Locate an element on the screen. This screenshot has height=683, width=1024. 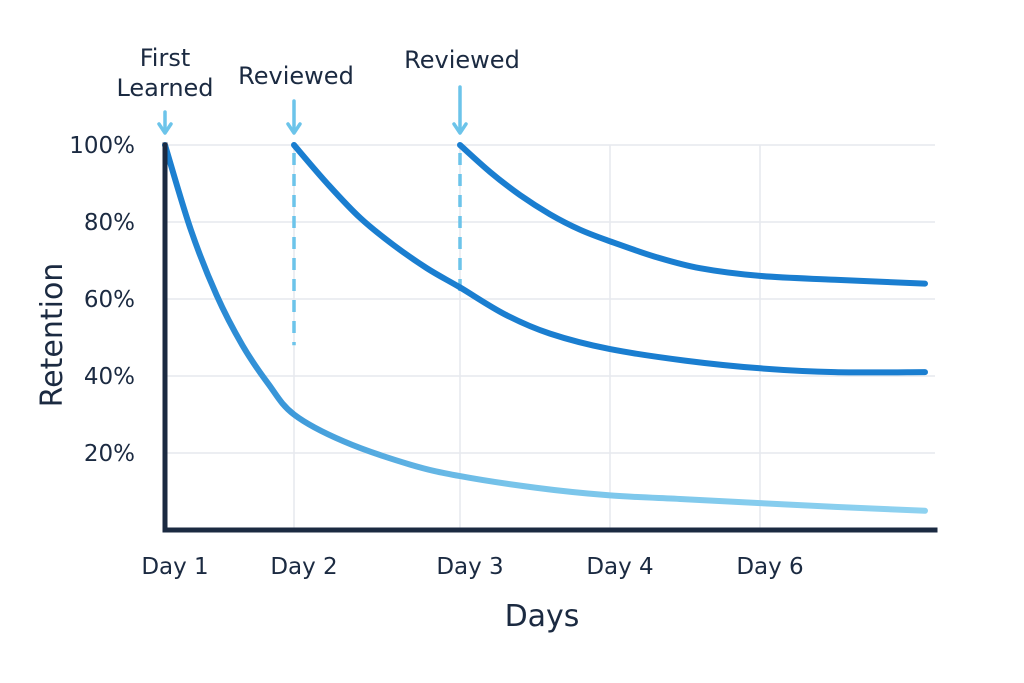
y-tick-label: 100% is located at coordinates (102, 146).